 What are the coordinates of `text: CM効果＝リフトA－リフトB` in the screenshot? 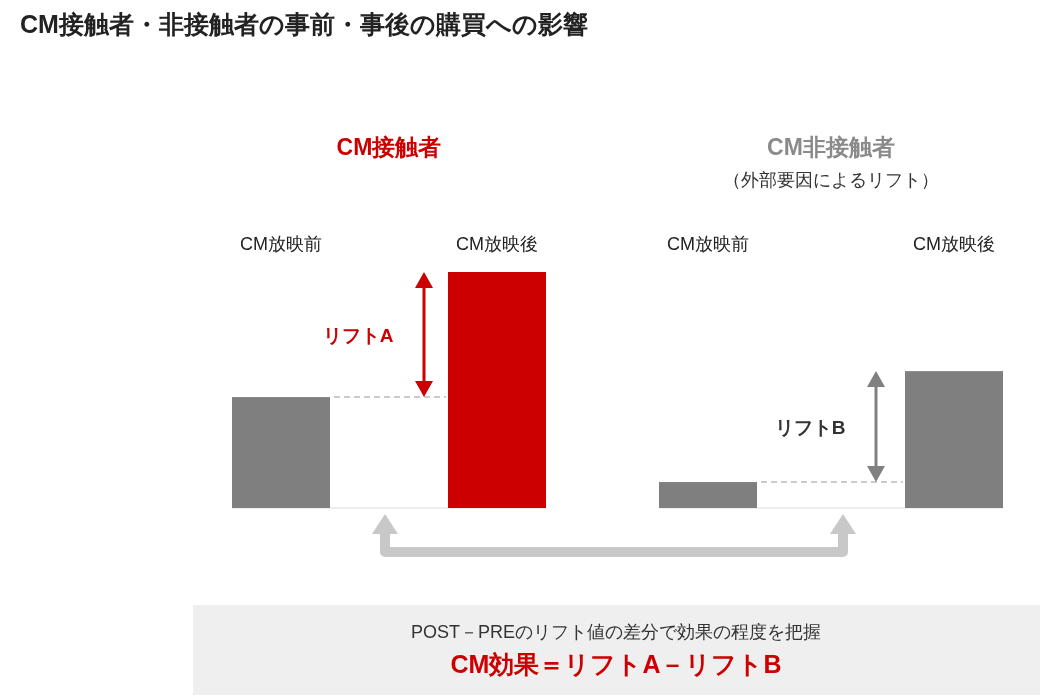 It's located at (616, 664).